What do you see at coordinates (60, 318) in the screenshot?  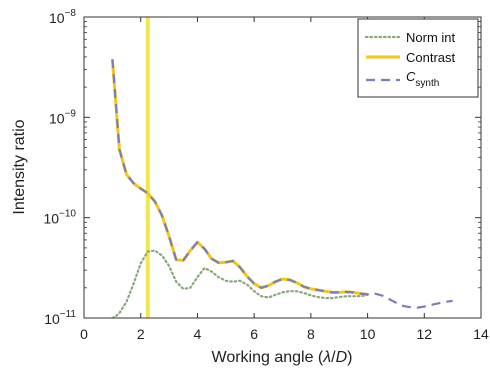 I see `y-tick-label: 10⁻¹¹` at bounding box center [60, 318].